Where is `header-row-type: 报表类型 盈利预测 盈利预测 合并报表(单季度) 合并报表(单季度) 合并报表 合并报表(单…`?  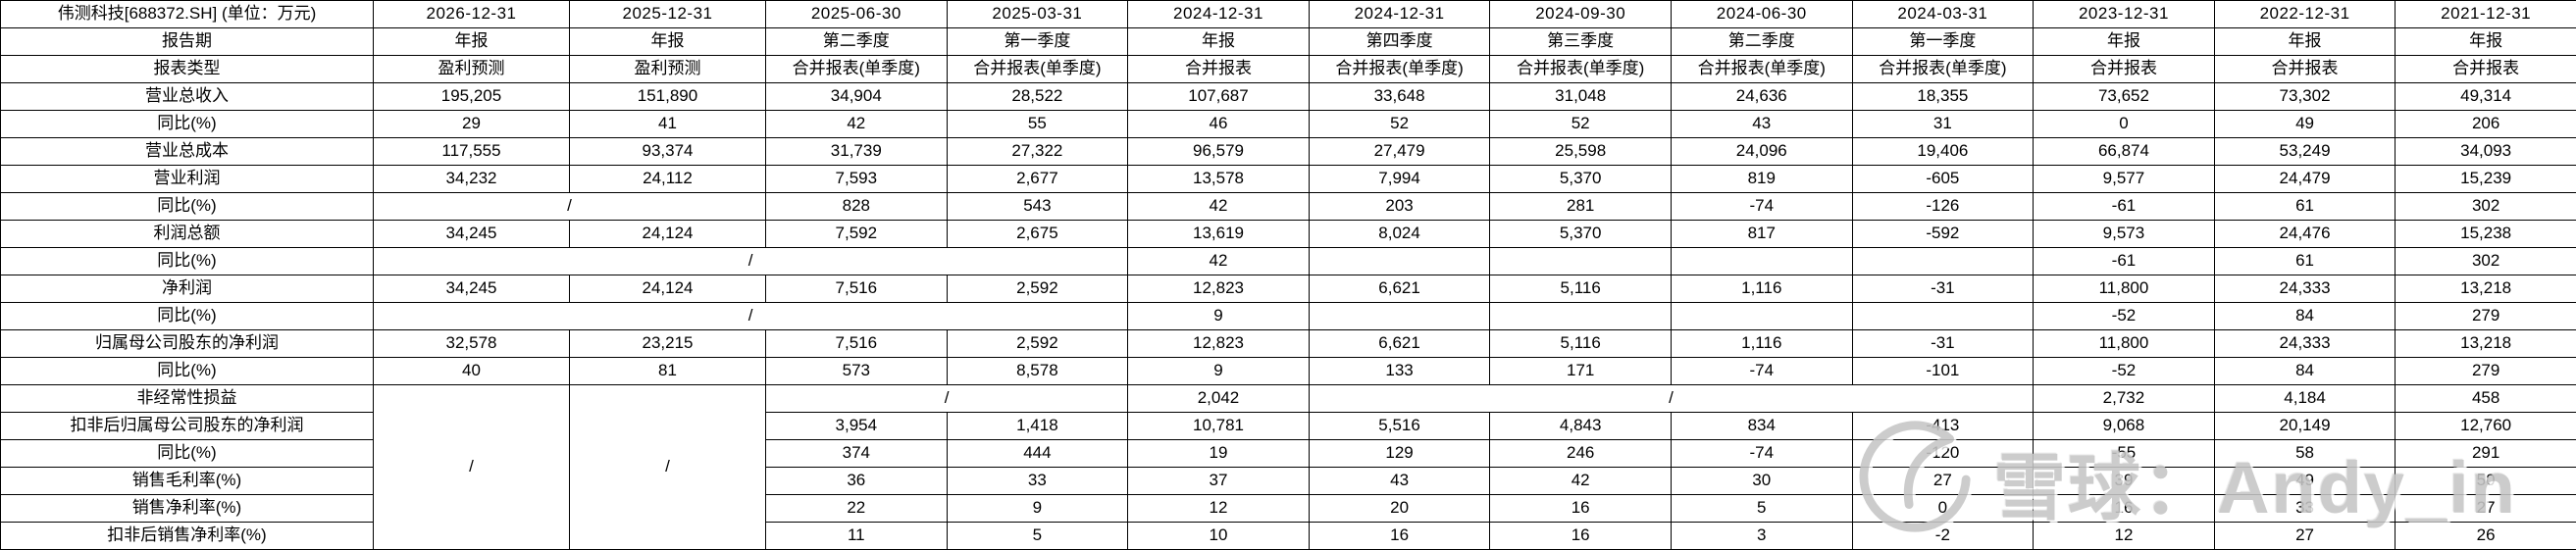
header-row-type: 报表类型 盈利预测 盈利预测 合并报表(单季度) 合并报表(单季度) 合并报表 合并报表(单… is located at coordinates (1288, 69).